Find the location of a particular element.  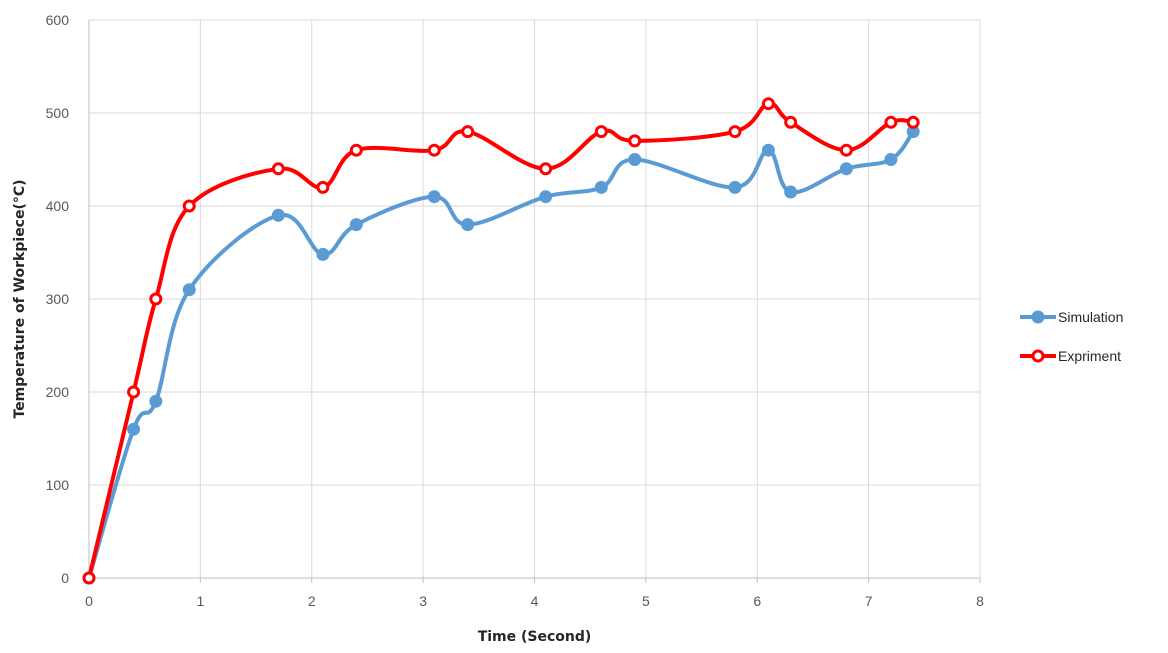

y-tick-label: 200 is located at coordinates (58, 392).